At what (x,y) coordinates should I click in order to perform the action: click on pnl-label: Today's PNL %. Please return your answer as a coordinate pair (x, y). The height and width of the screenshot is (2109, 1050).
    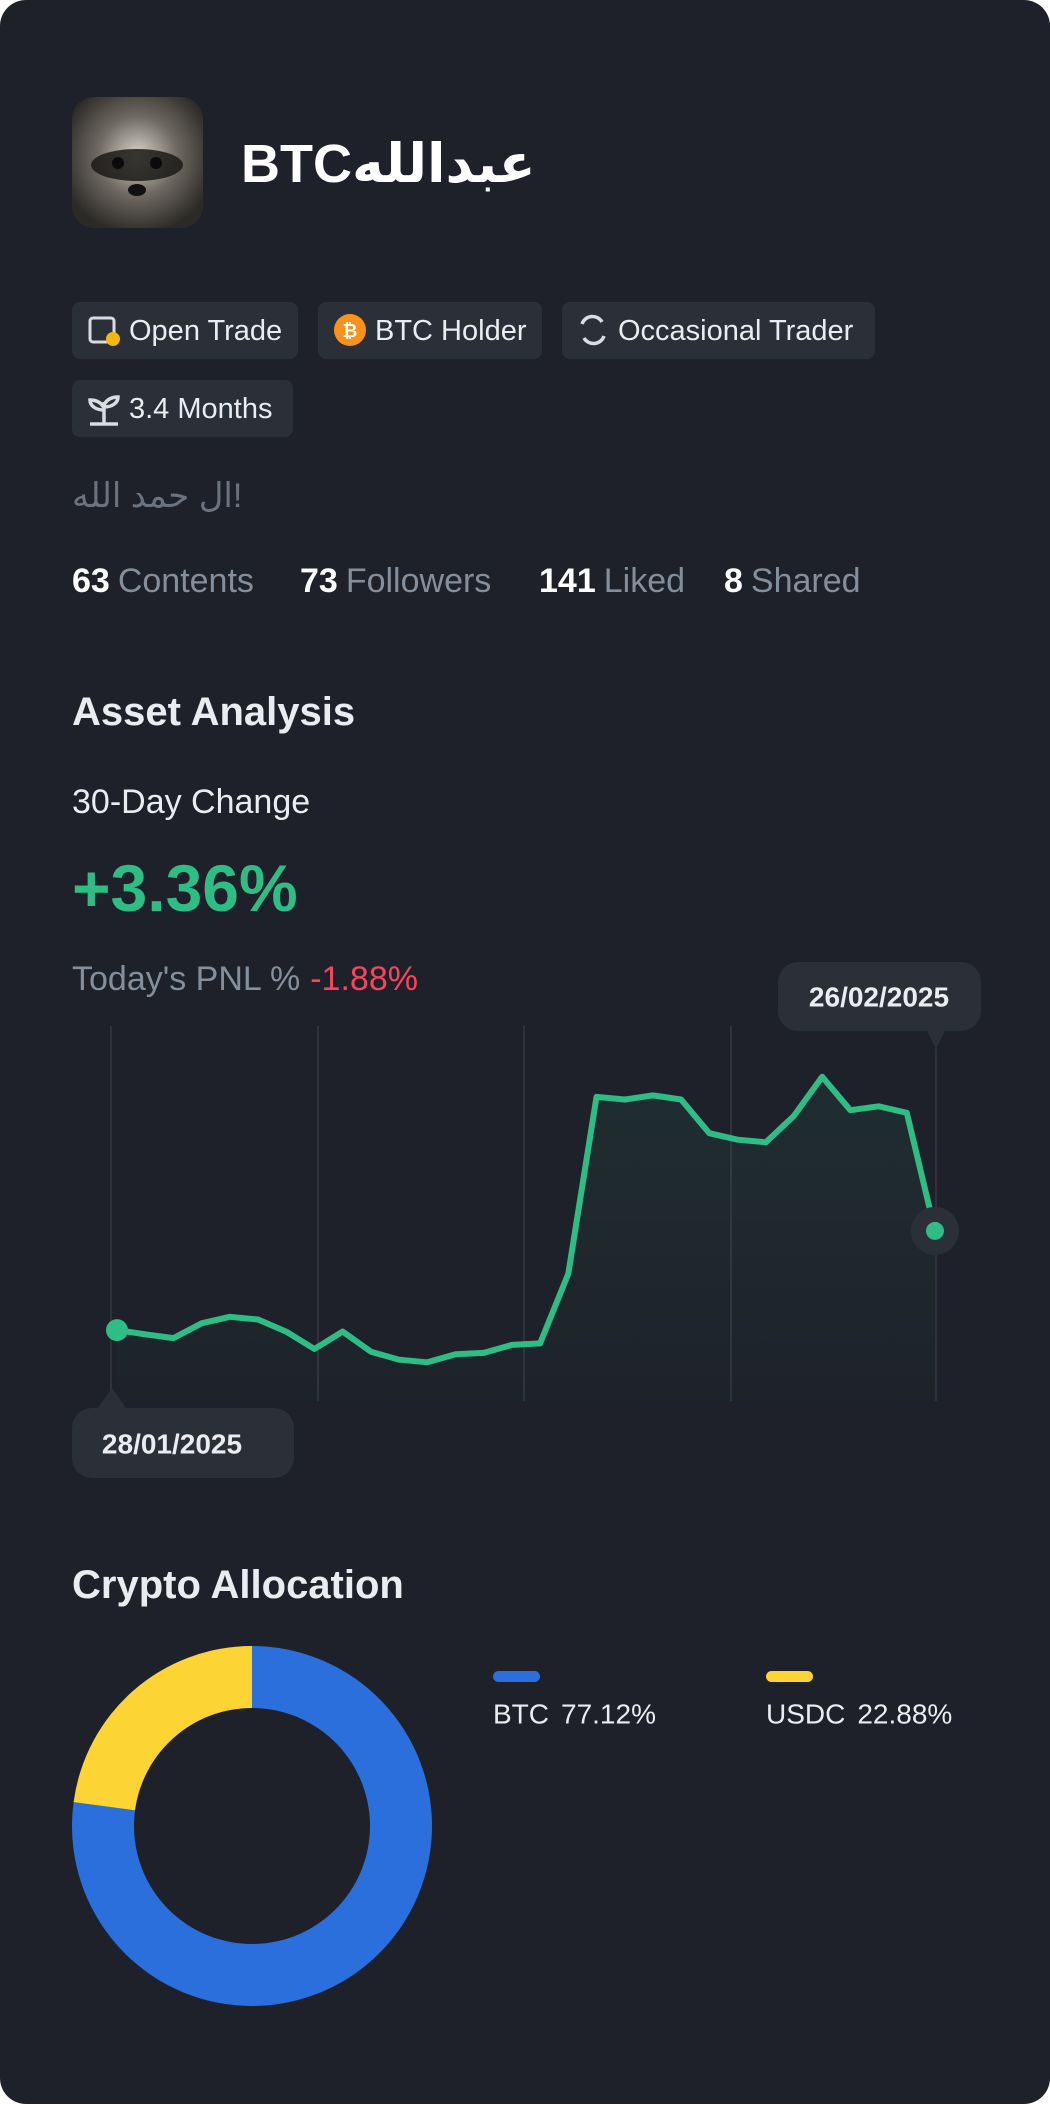
    Looking at the image, I should click on (186, 979).